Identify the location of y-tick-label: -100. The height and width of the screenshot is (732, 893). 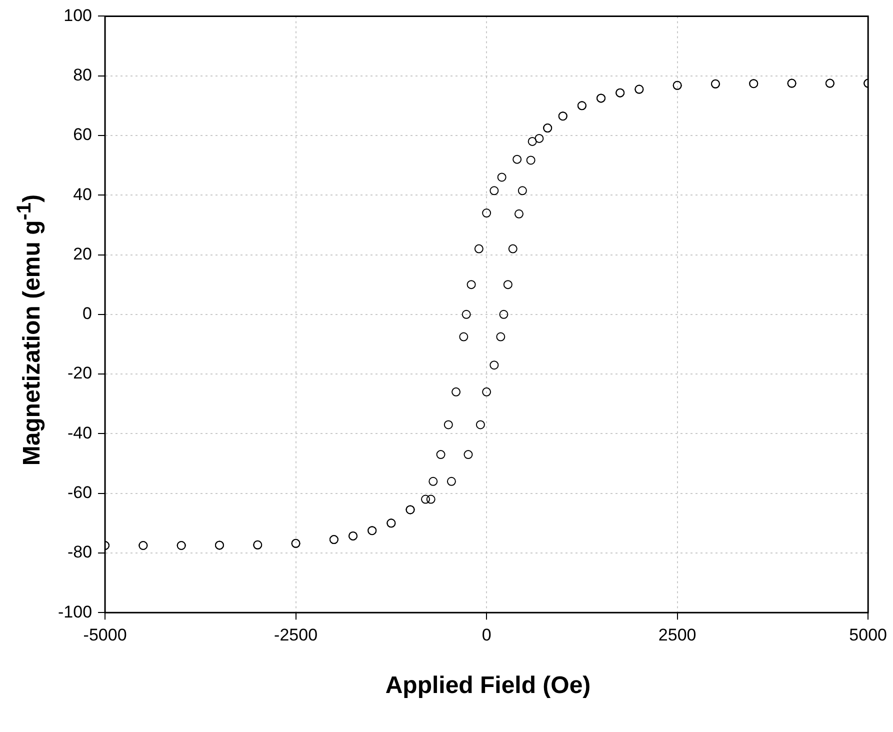
(75, 612).